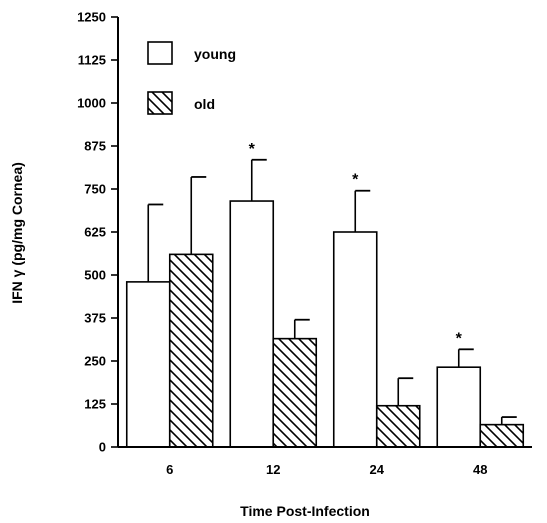 This screenshot has height=523, width=547. I want to click on x-axis-title: Time Post-Infection, so click(305, 511).